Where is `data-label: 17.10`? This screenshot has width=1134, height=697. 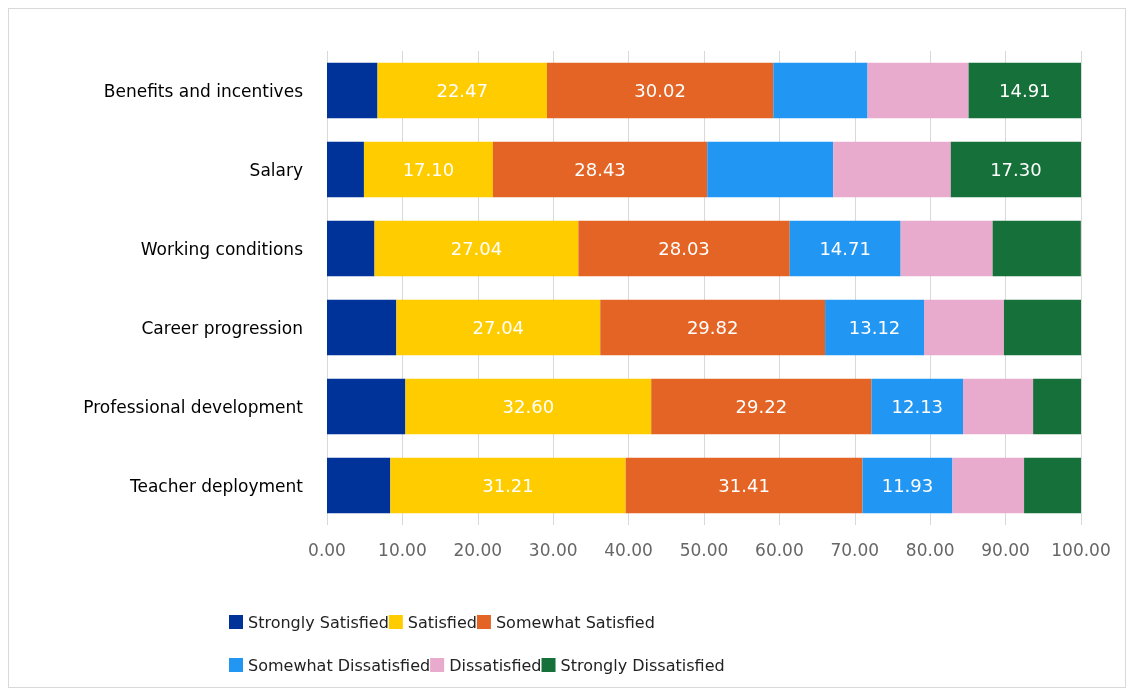 data-label: 17.10 is located at coordinates (428, 169).